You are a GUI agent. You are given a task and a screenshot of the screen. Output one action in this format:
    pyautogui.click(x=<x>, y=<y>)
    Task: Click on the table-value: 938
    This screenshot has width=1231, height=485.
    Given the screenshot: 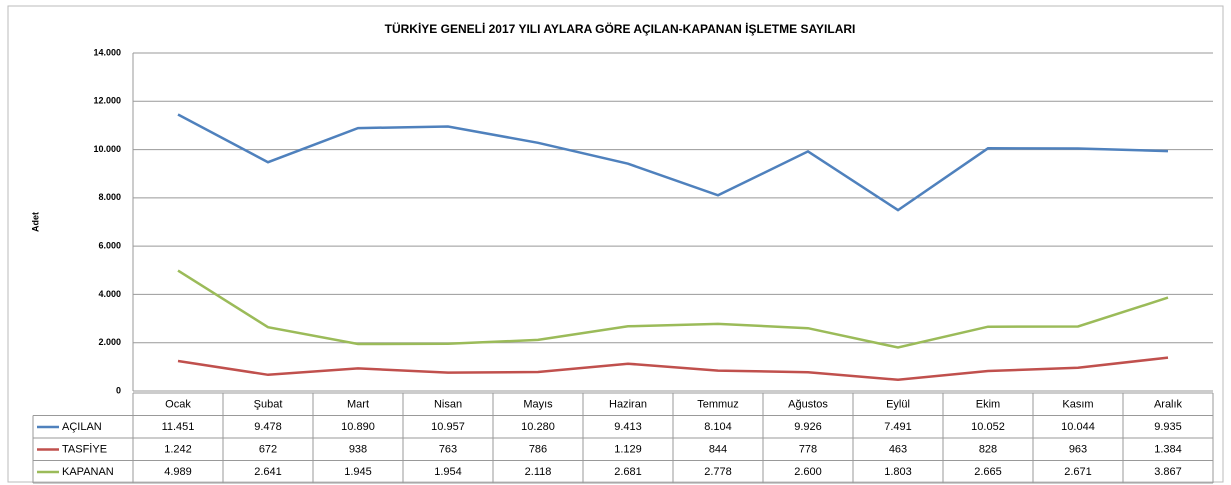 What is the action you would take?
    pyautogui.click(x=358, y=449)
    